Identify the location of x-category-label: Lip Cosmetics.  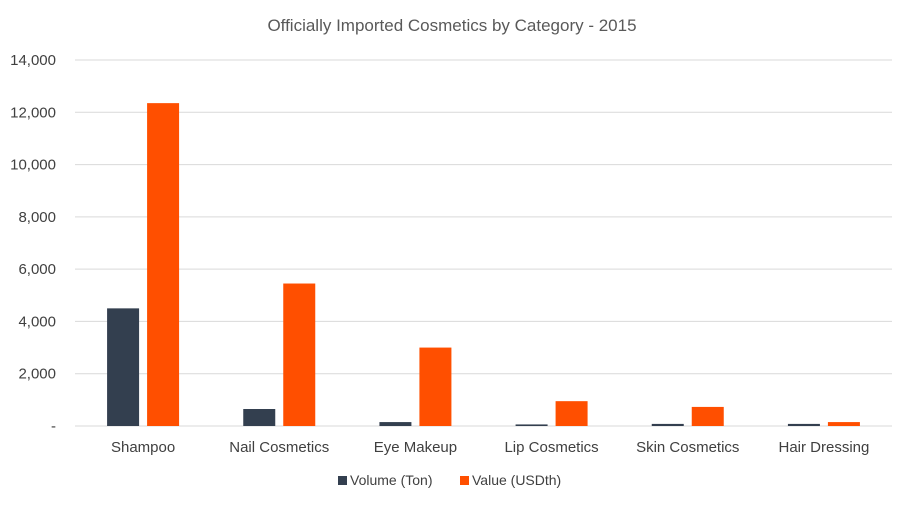
(551, 447).